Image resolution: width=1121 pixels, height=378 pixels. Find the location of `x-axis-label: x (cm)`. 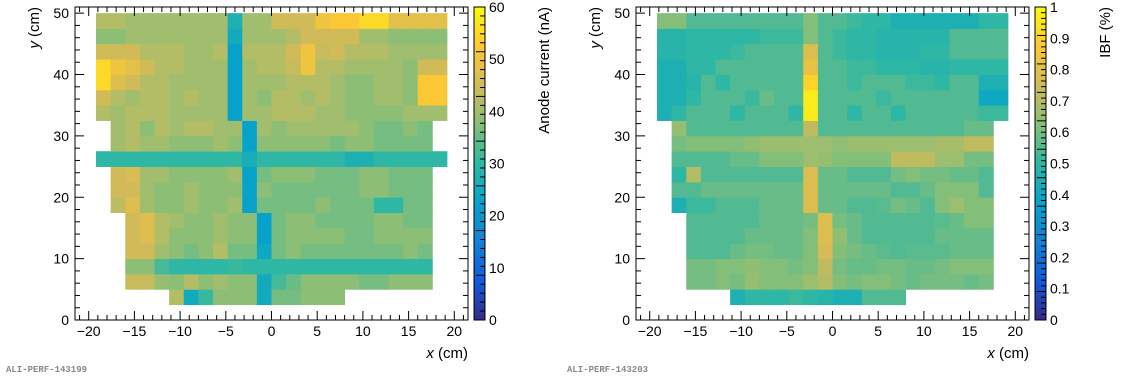

x-axis-label: x (cm) is located at coordinates (446, 353).